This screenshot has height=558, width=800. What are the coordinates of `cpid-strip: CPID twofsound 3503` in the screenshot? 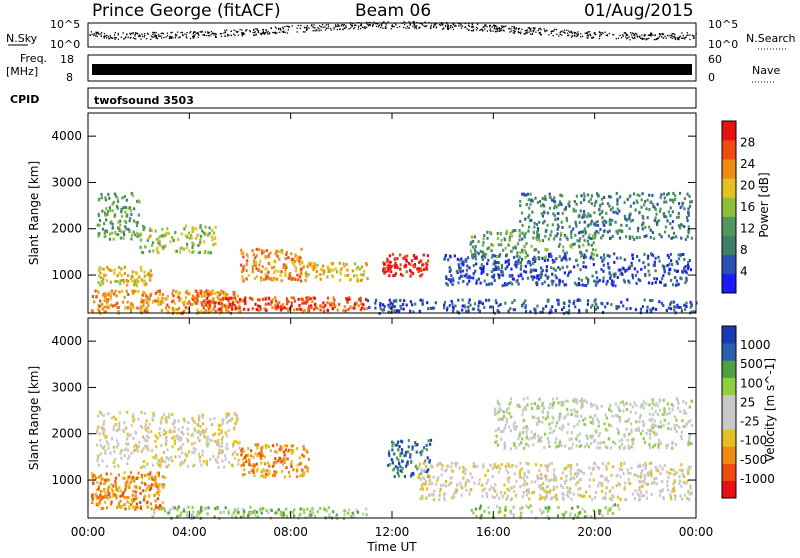 It's located at (353, 98).